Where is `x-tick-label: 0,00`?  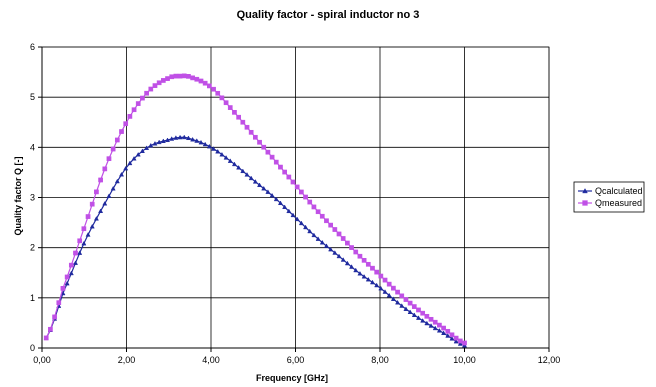
x-tick-label: 0,00 is located at coordinates (42, 360).